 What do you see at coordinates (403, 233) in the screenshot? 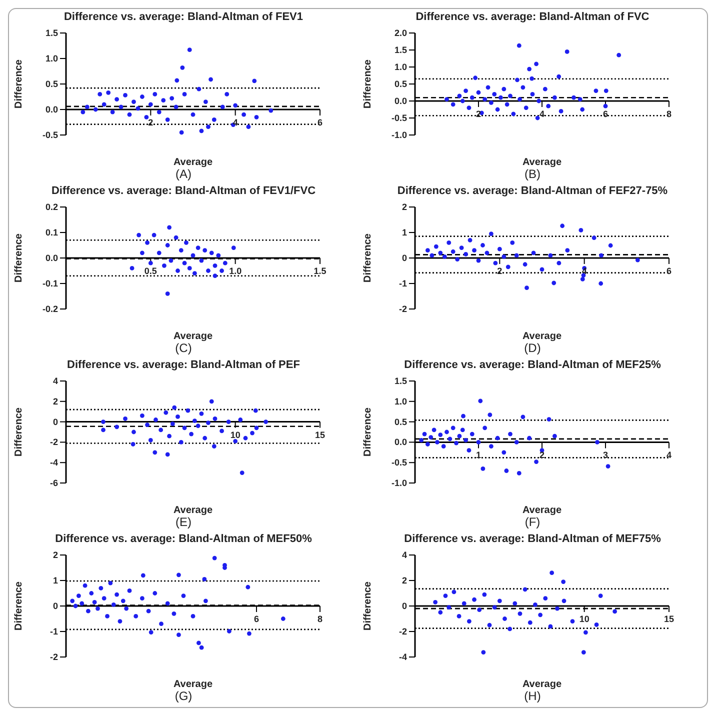
I see `y-tick-label: 1` at bounding box center [403, 233].